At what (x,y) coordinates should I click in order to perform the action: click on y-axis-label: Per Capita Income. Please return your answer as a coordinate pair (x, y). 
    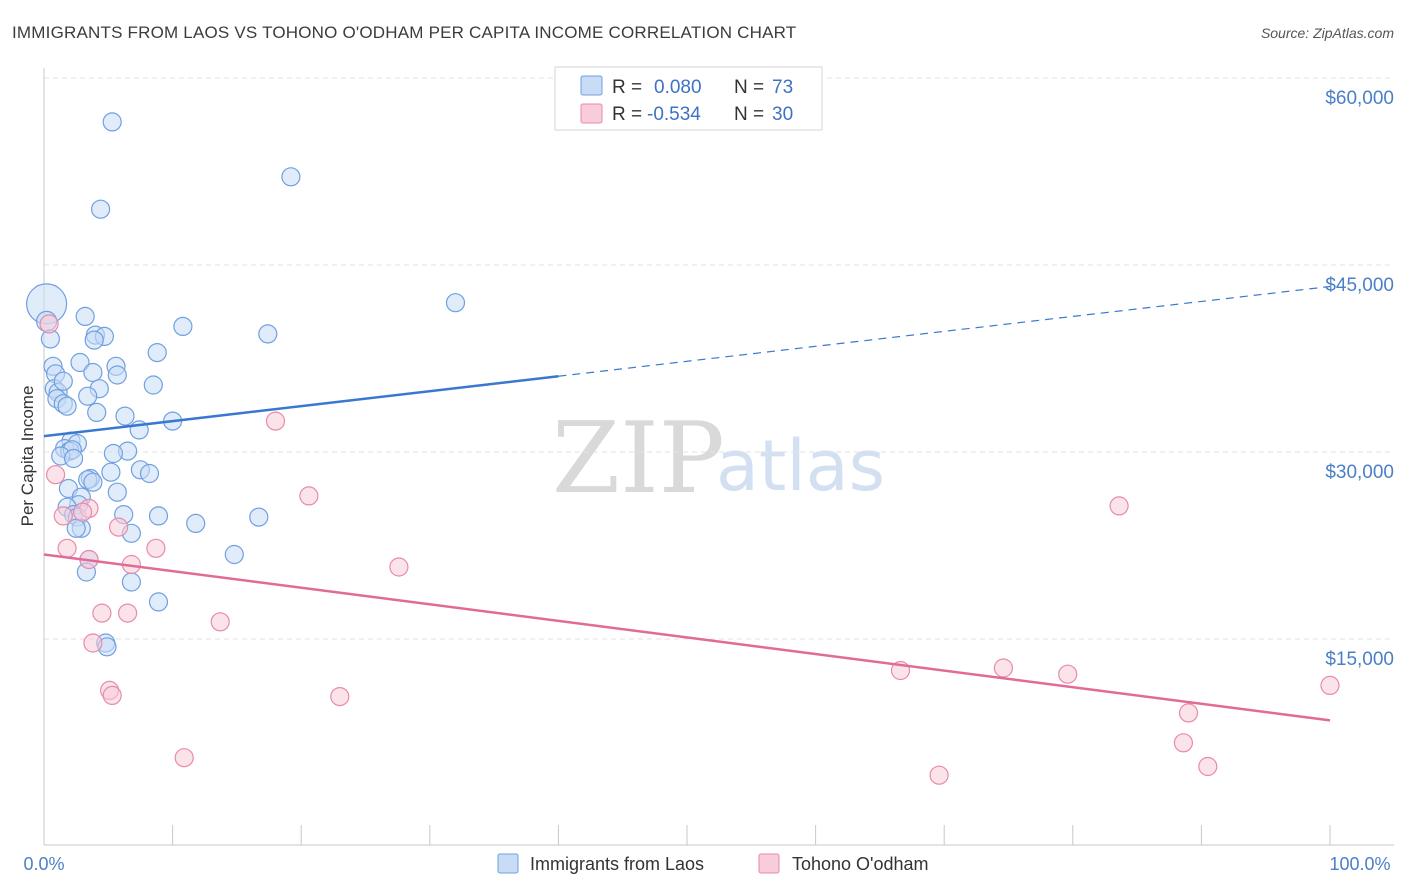
    Looking at the image, I should click on (27, 456).